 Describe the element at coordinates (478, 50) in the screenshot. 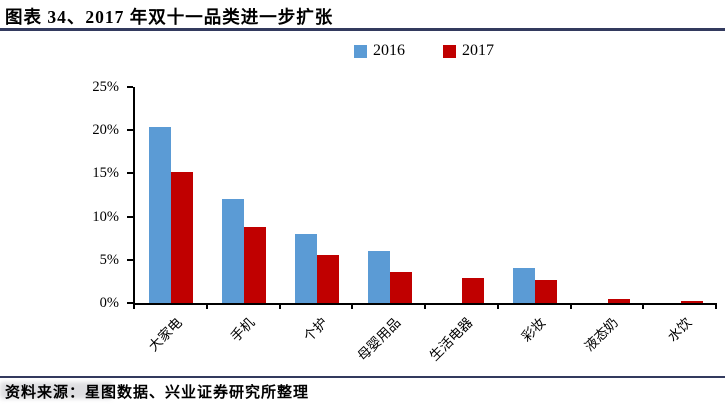

I see `legend-label-2017: 2017` at that location.